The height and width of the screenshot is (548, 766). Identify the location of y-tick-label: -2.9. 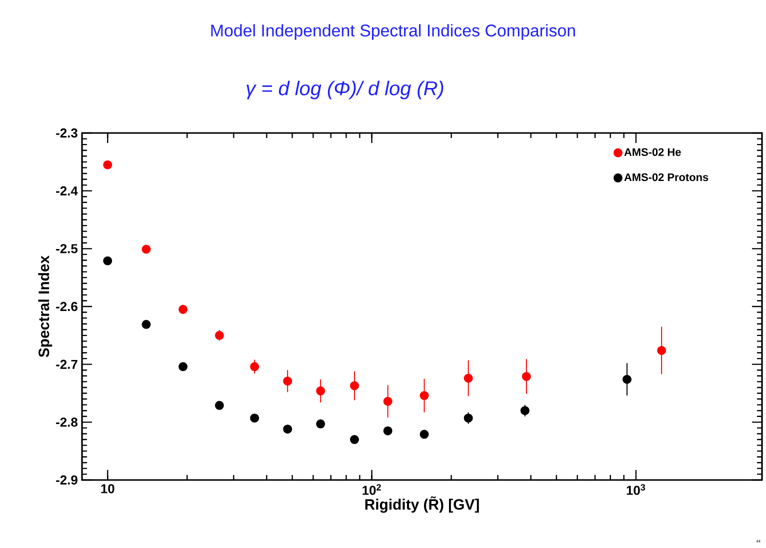
(67, 480).